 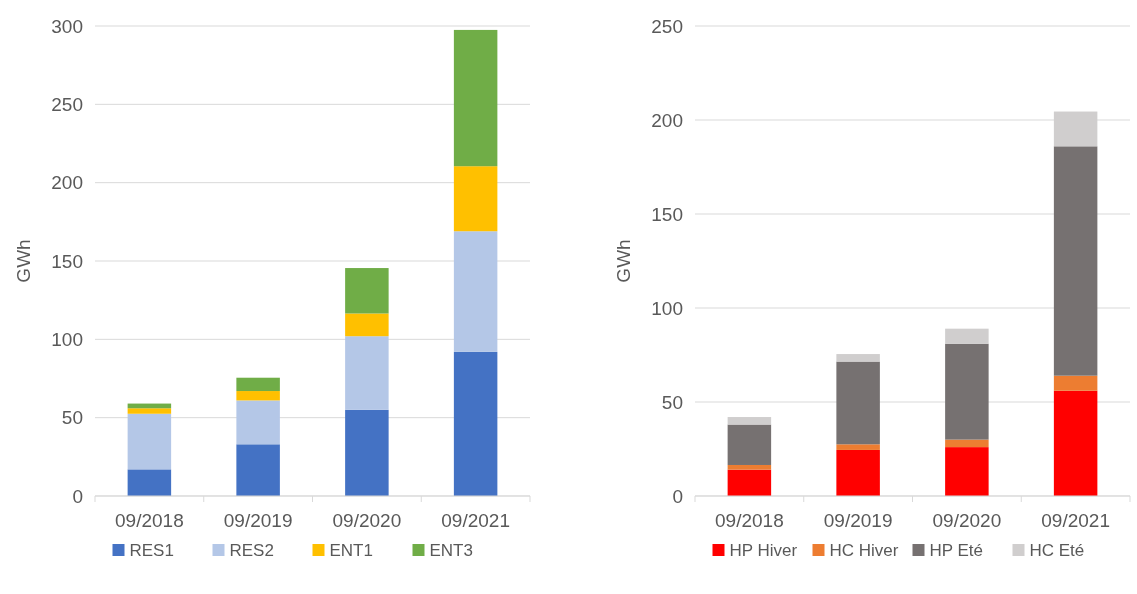 What do you see at coordinates (151, 550) in the screenshot?
I see `legend-label: RES1` at bounding box center [151, 550].